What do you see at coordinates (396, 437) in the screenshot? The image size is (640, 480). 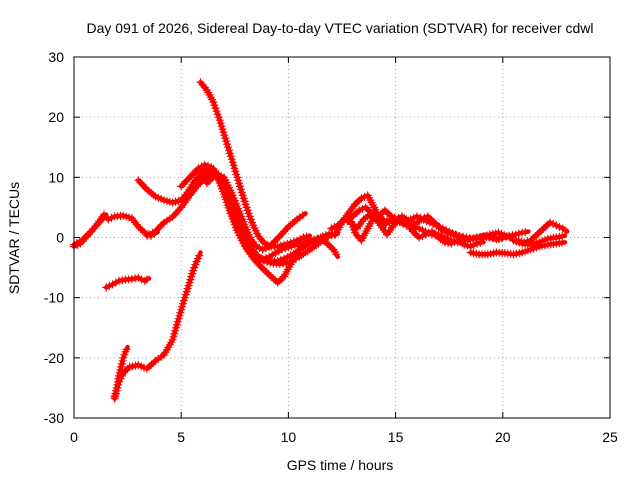 I see `x-tick-label: 15` at bounding box center [396, 437].